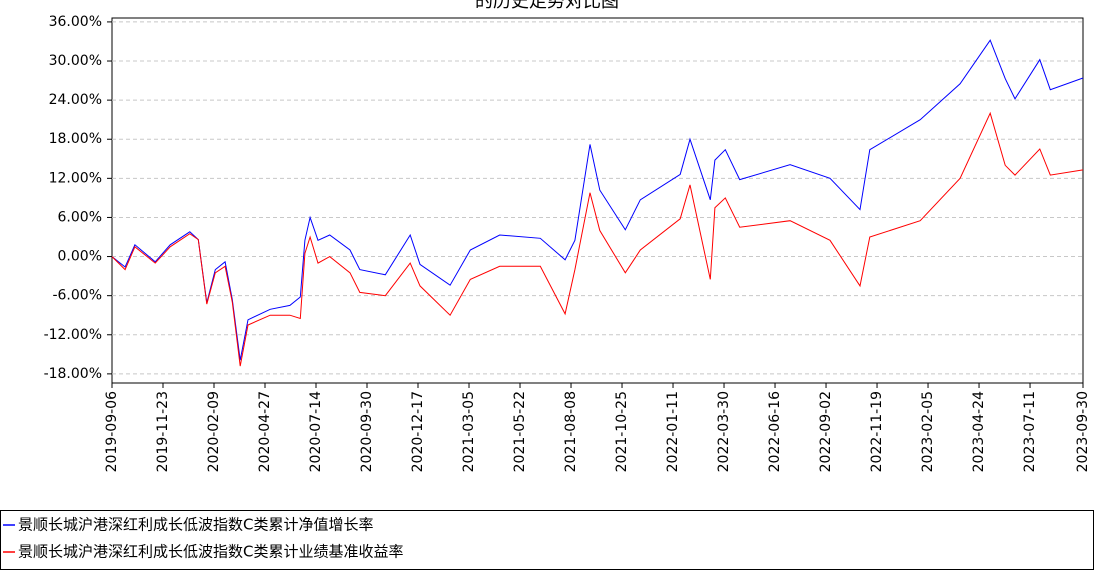 Image resolution: width=1094 pixels, height=570 pixels. I want to click on y-tick-label: 0.00%, so click(80, 257).